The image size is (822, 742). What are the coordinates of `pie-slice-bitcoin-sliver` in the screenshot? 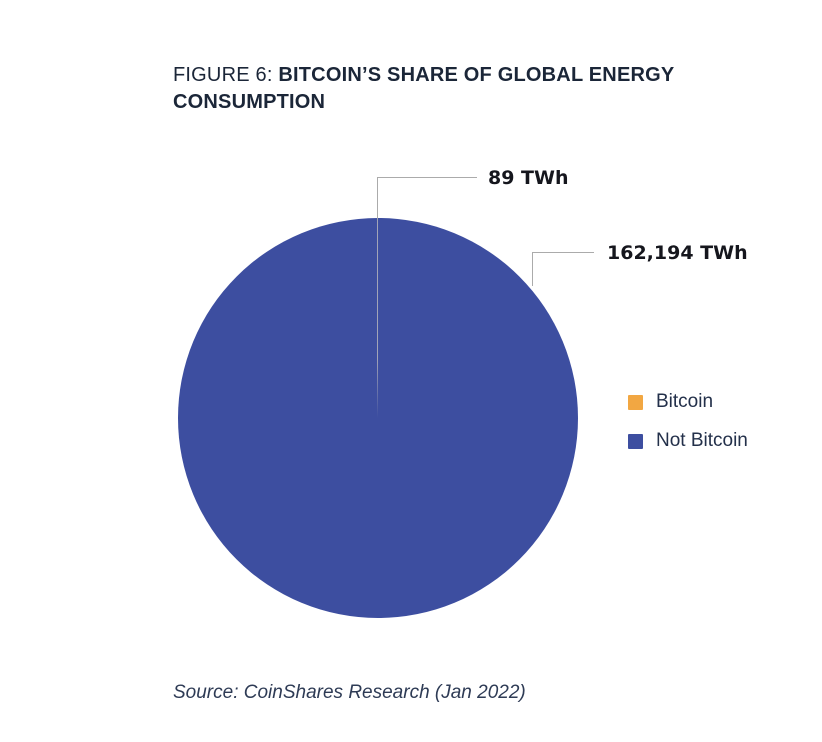 It's located at (377, 318).